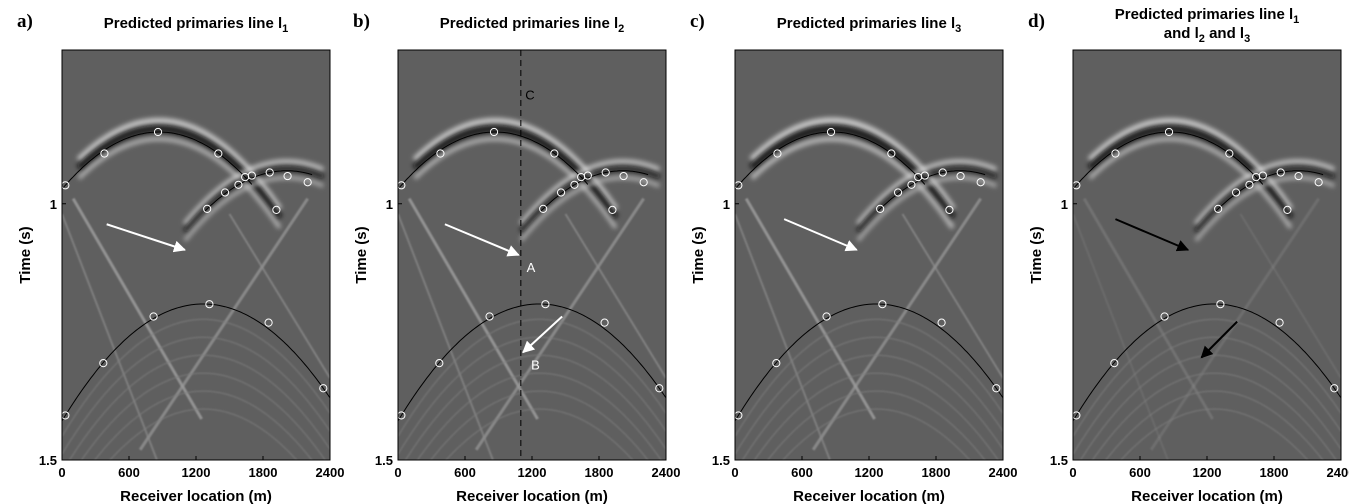  Describe the element at coordinates (697, 21) in the screenshot. I see `panel-letter: c)` at that location.